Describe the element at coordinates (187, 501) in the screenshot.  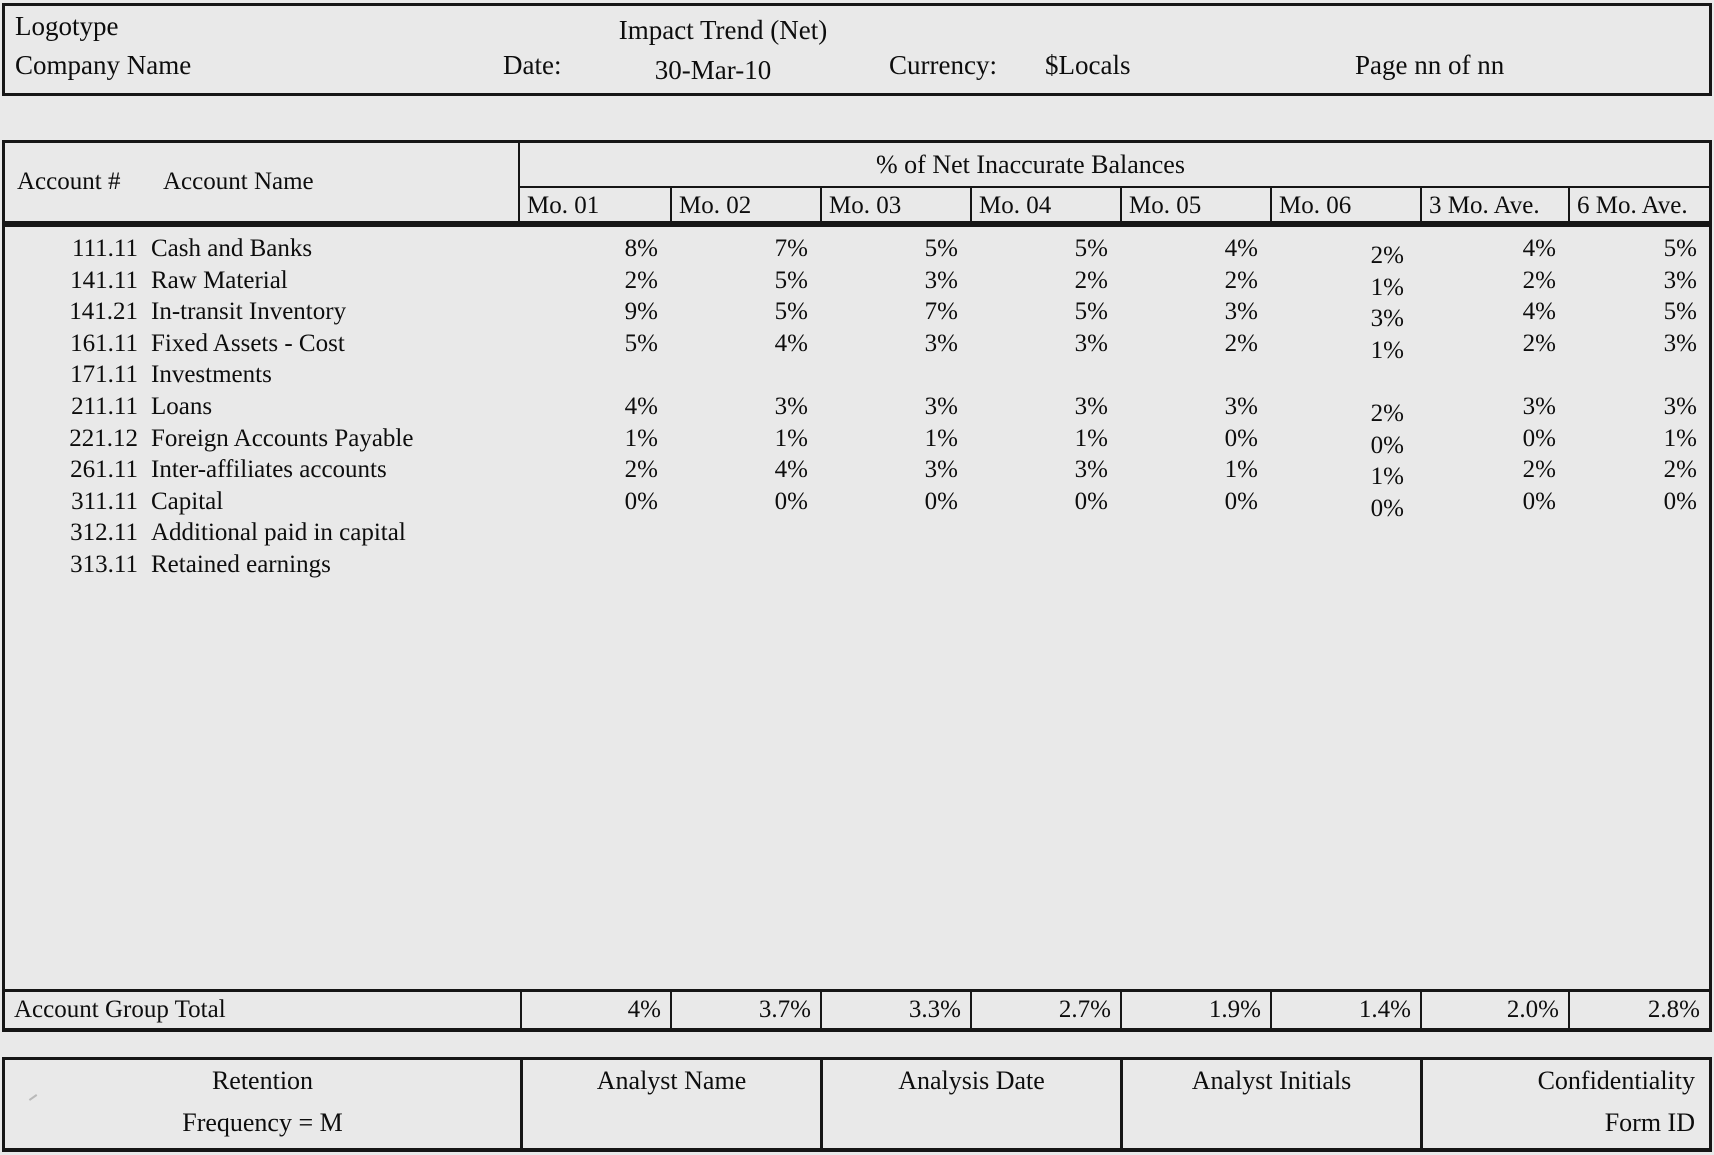
I see `account-name: Capital` at that location.